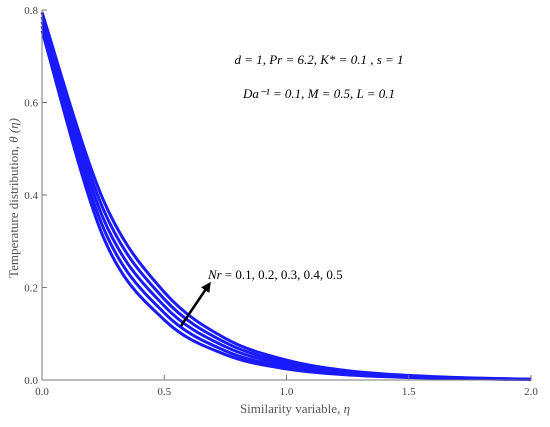 Image resolution: width=550 pixels, height=427 pixels. Describe the element at coordinates (31, 381) in the screenshot. I see `y-tick-label: 0.0` at that location.